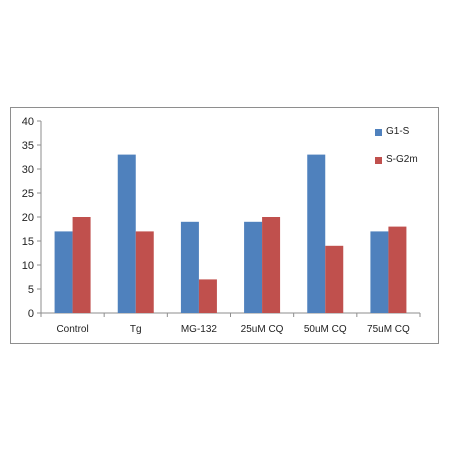  What do you see at coordinates (262, 329) in the screenshot?
I see `x-tick-label: 25uM CQ` at bounding box center [262, 329].